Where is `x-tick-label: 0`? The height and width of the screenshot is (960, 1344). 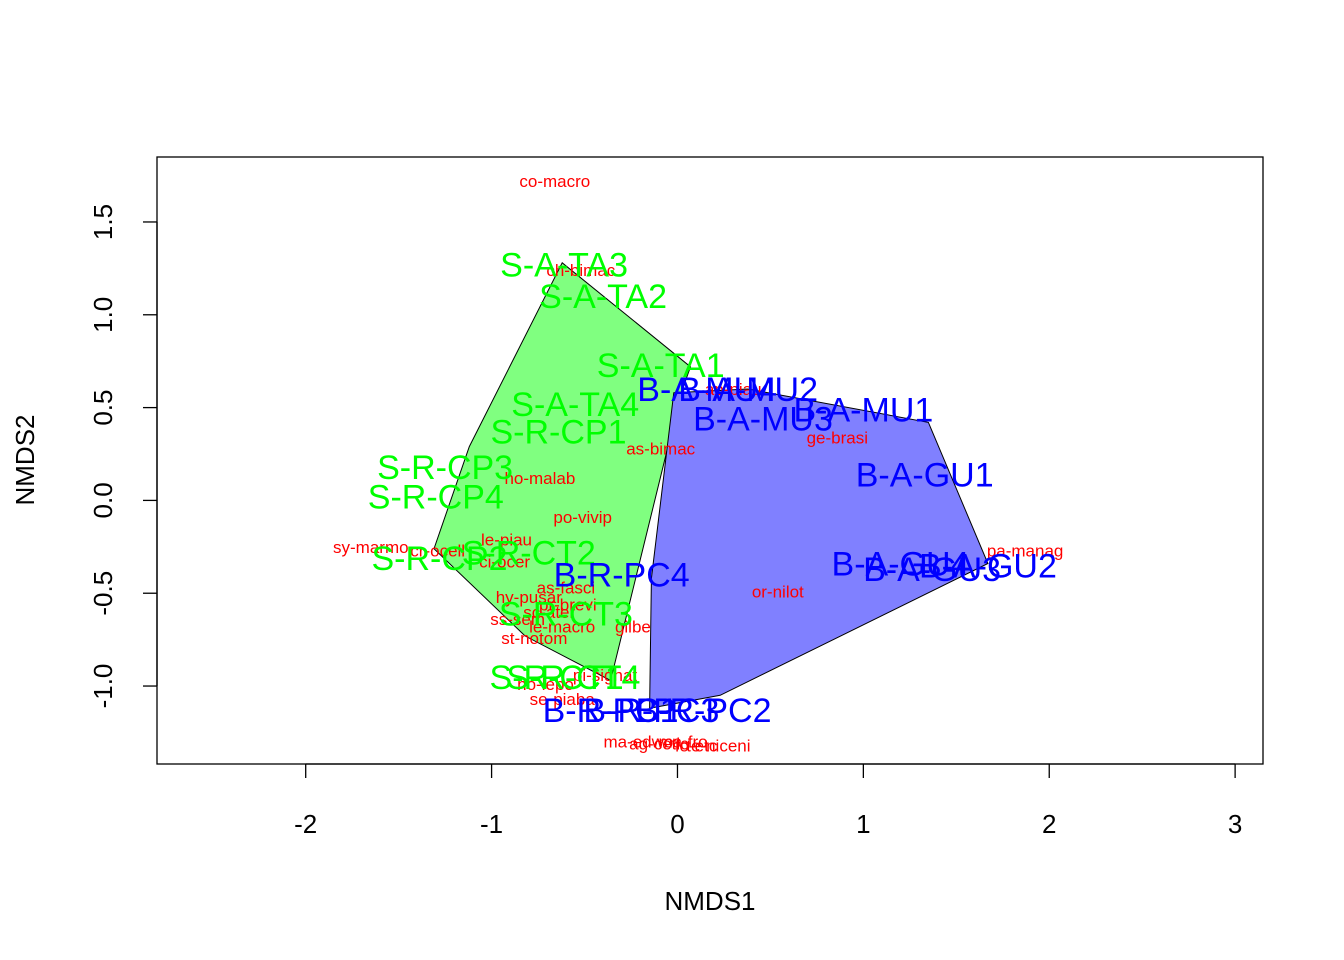
x-tick-label: 0 is located at coordinates (677, 824).